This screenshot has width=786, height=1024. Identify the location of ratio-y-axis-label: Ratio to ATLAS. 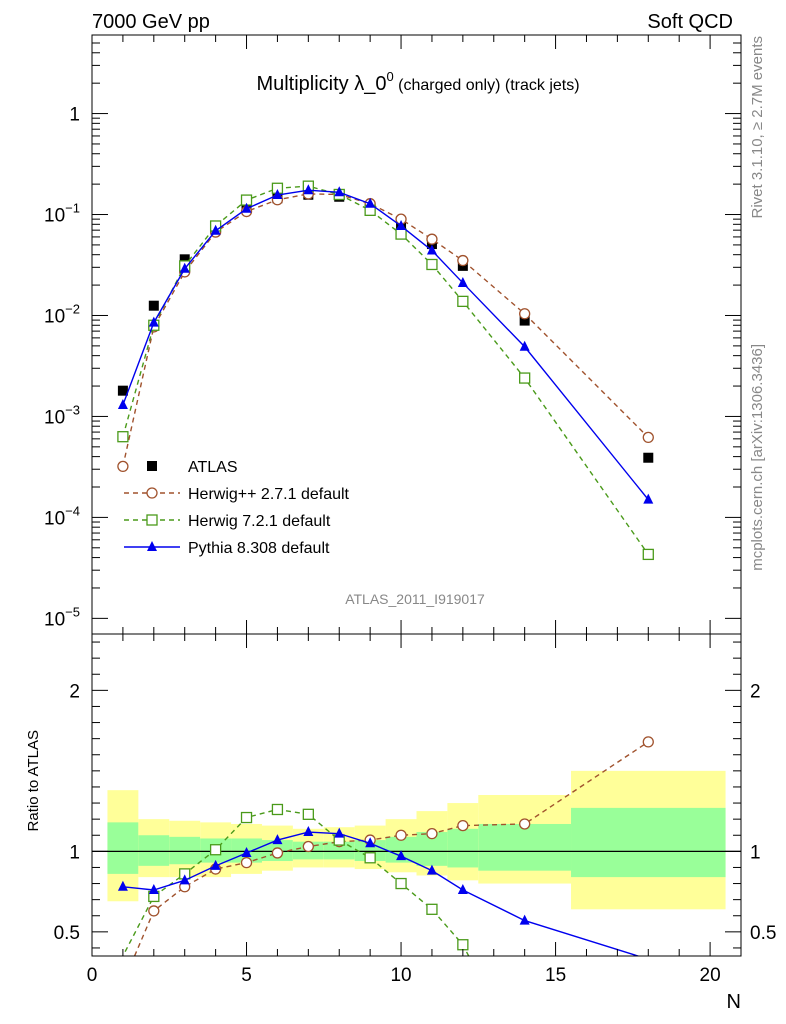
(33, 780).